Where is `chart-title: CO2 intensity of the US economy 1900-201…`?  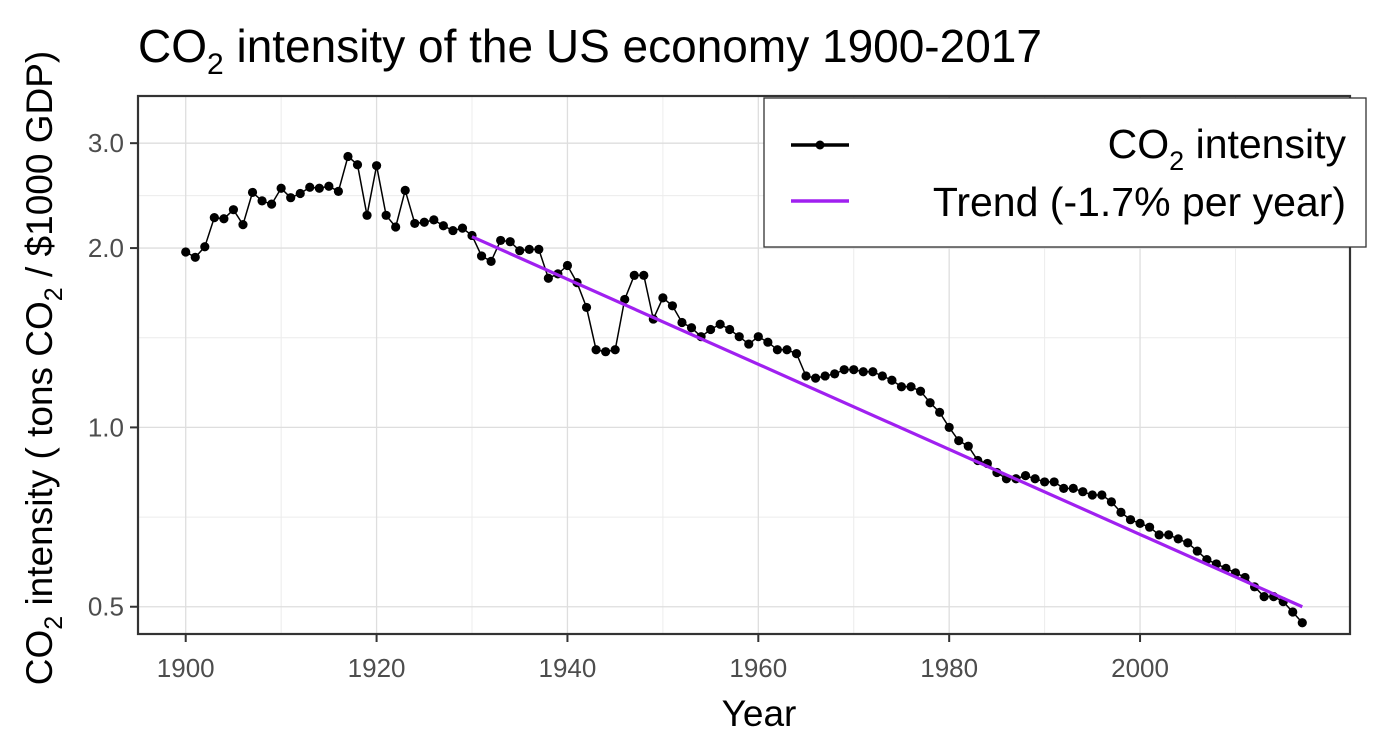 chart-title: CO2 intensity of the US economy 1900-201… is located at coordinates (590, 50).